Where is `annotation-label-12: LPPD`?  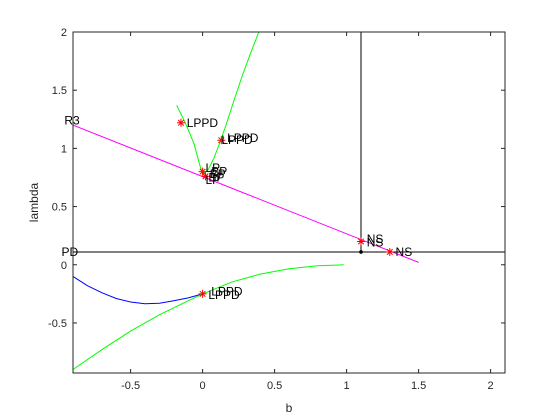
annotation-label-12: LPPD is located at coordinates (227, 292).